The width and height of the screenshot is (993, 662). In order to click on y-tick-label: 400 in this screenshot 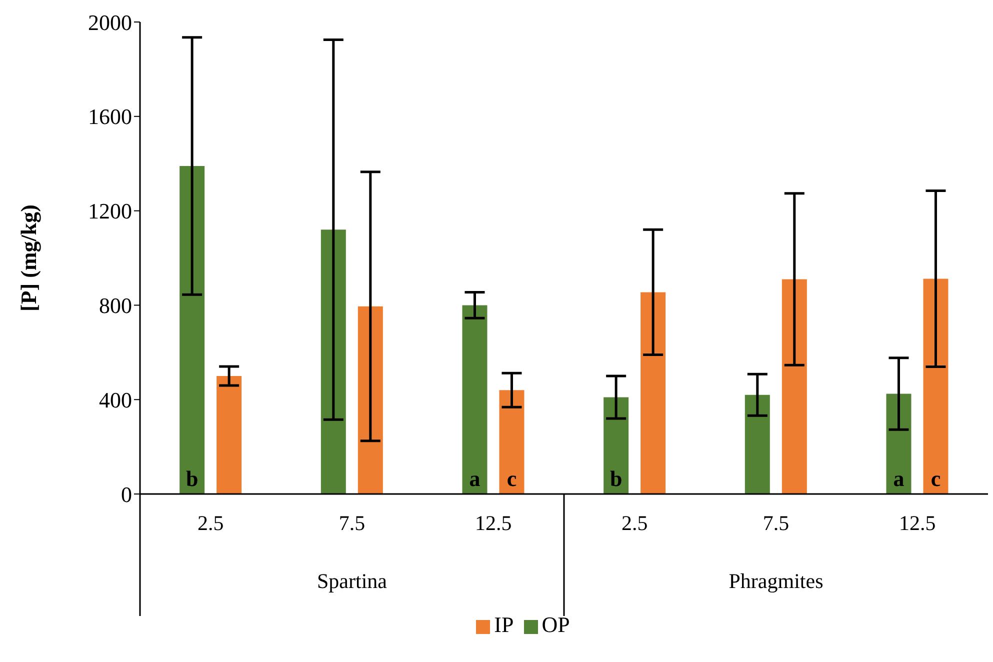, I will do `click(115, 399)`.